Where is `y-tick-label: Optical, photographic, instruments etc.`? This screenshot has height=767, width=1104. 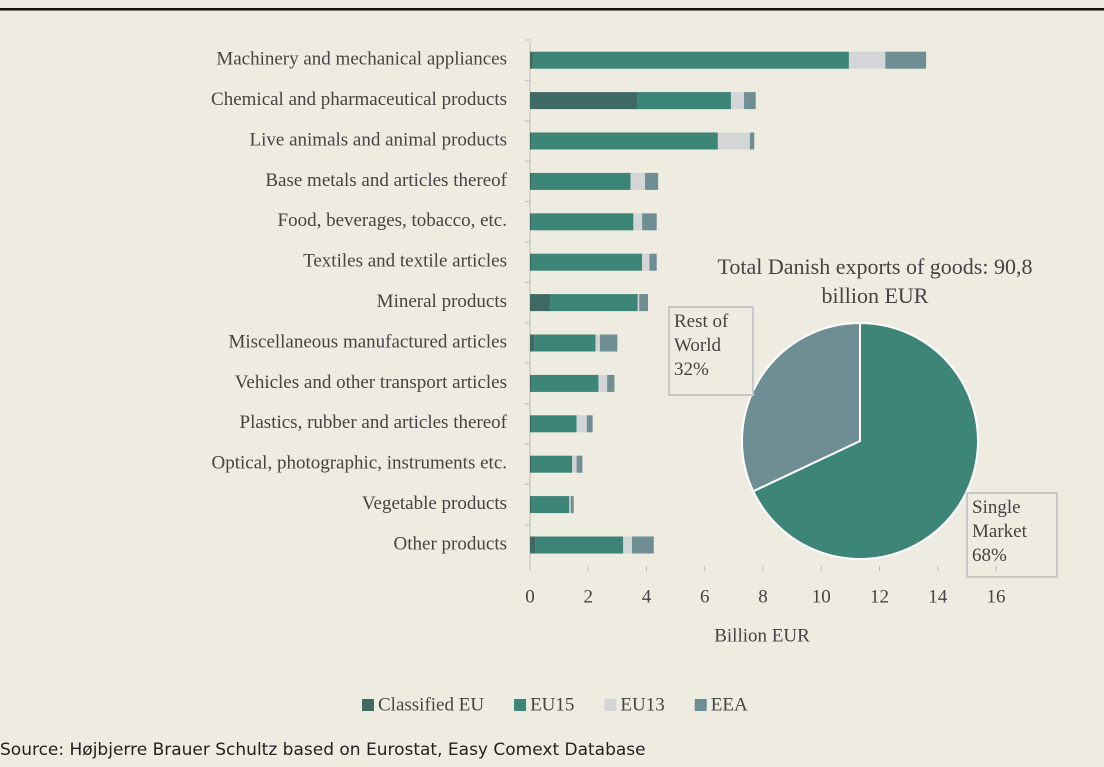 y-tick-label: Optical, photographic, instruments etc. is located at coordinates (359, 463).